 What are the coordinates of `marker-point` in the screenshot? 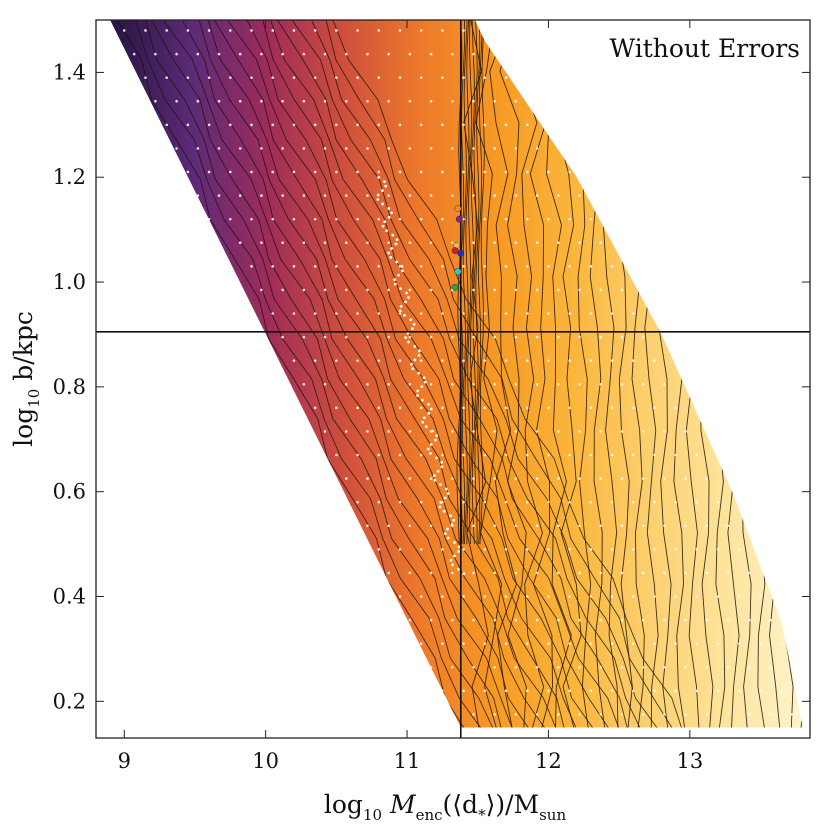 It's located at (459, 219).